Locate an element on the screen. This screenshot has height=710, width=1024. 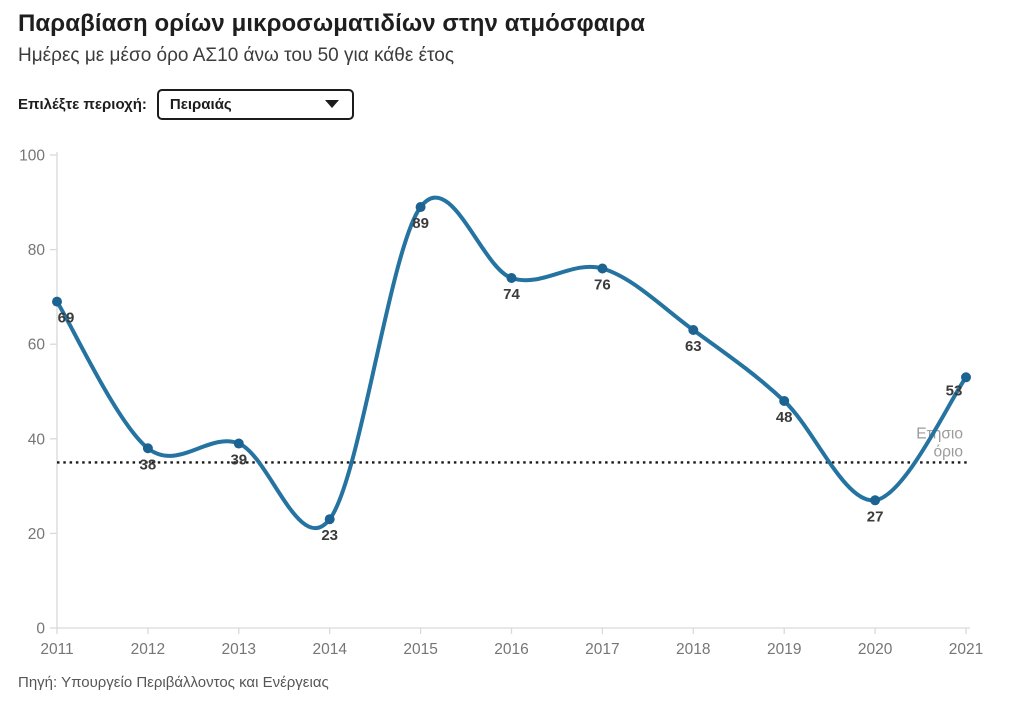
svg-text: 53 is located at coordinates (954, 390).